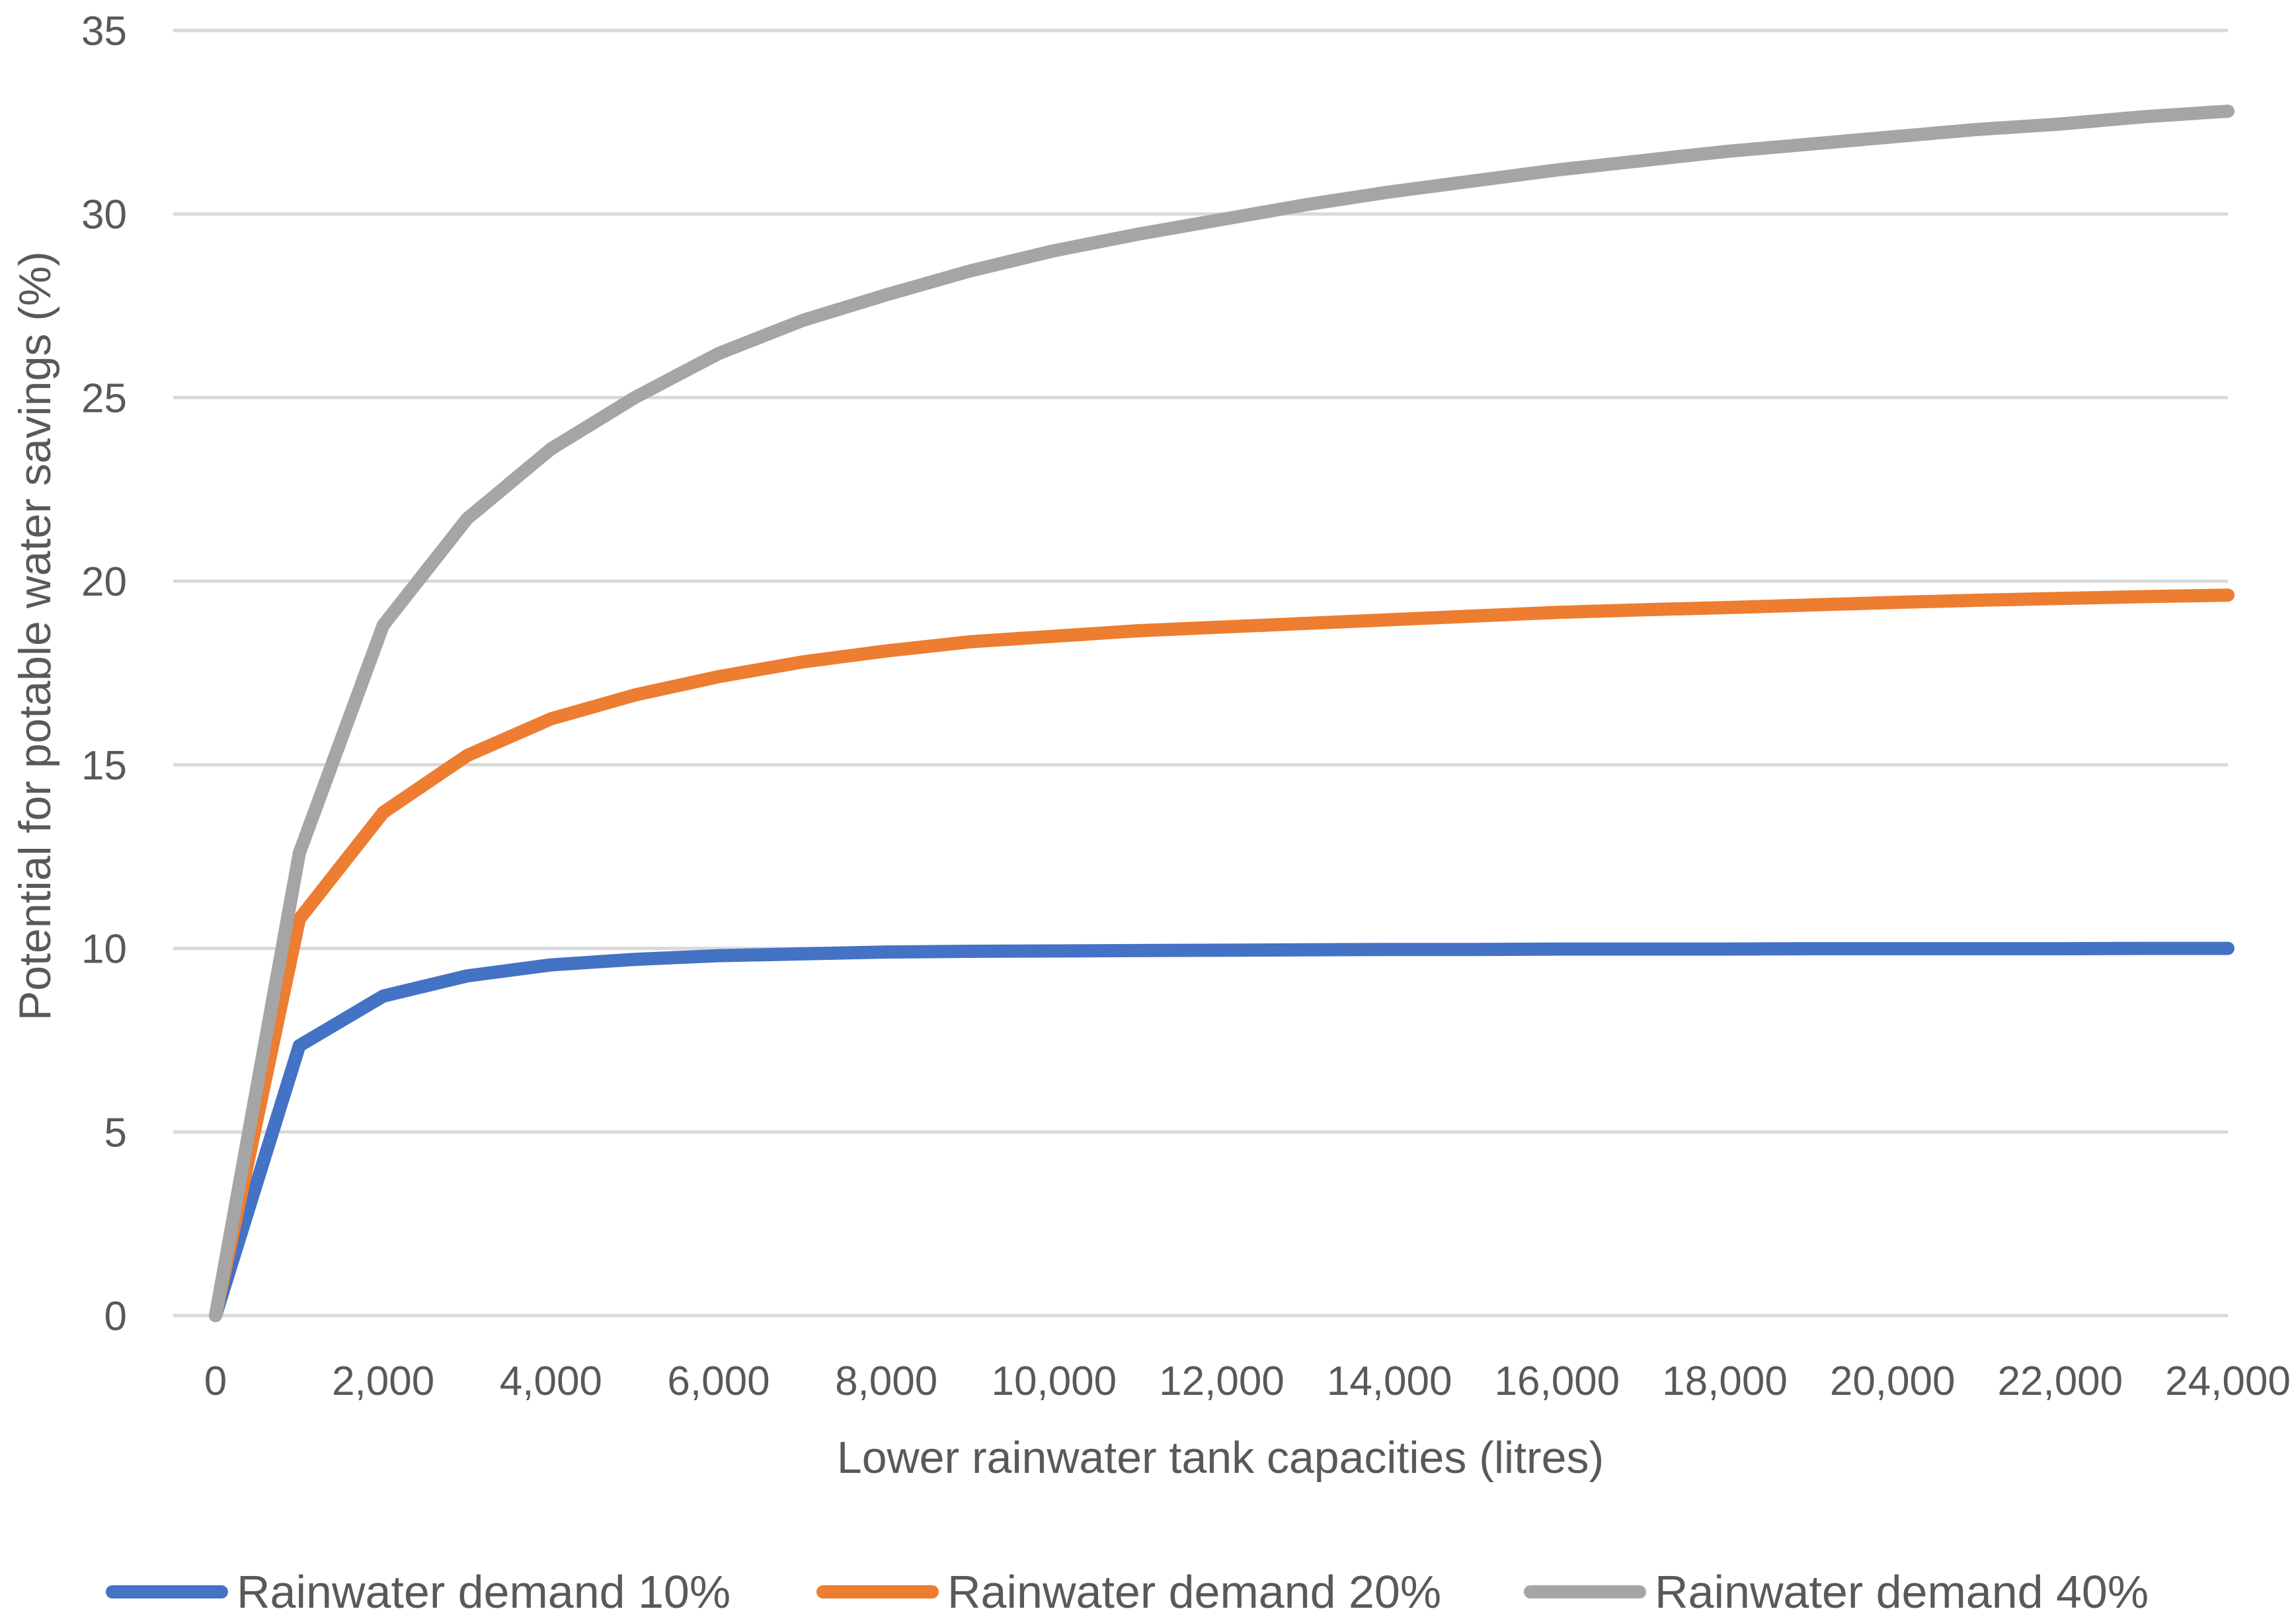 This screenshot has width=2296, height=1617. What do you see at coordinates (718, 1381) in the screenshot?
I see `x-tick-label: 6,000` at bounding box center [718, 1381].